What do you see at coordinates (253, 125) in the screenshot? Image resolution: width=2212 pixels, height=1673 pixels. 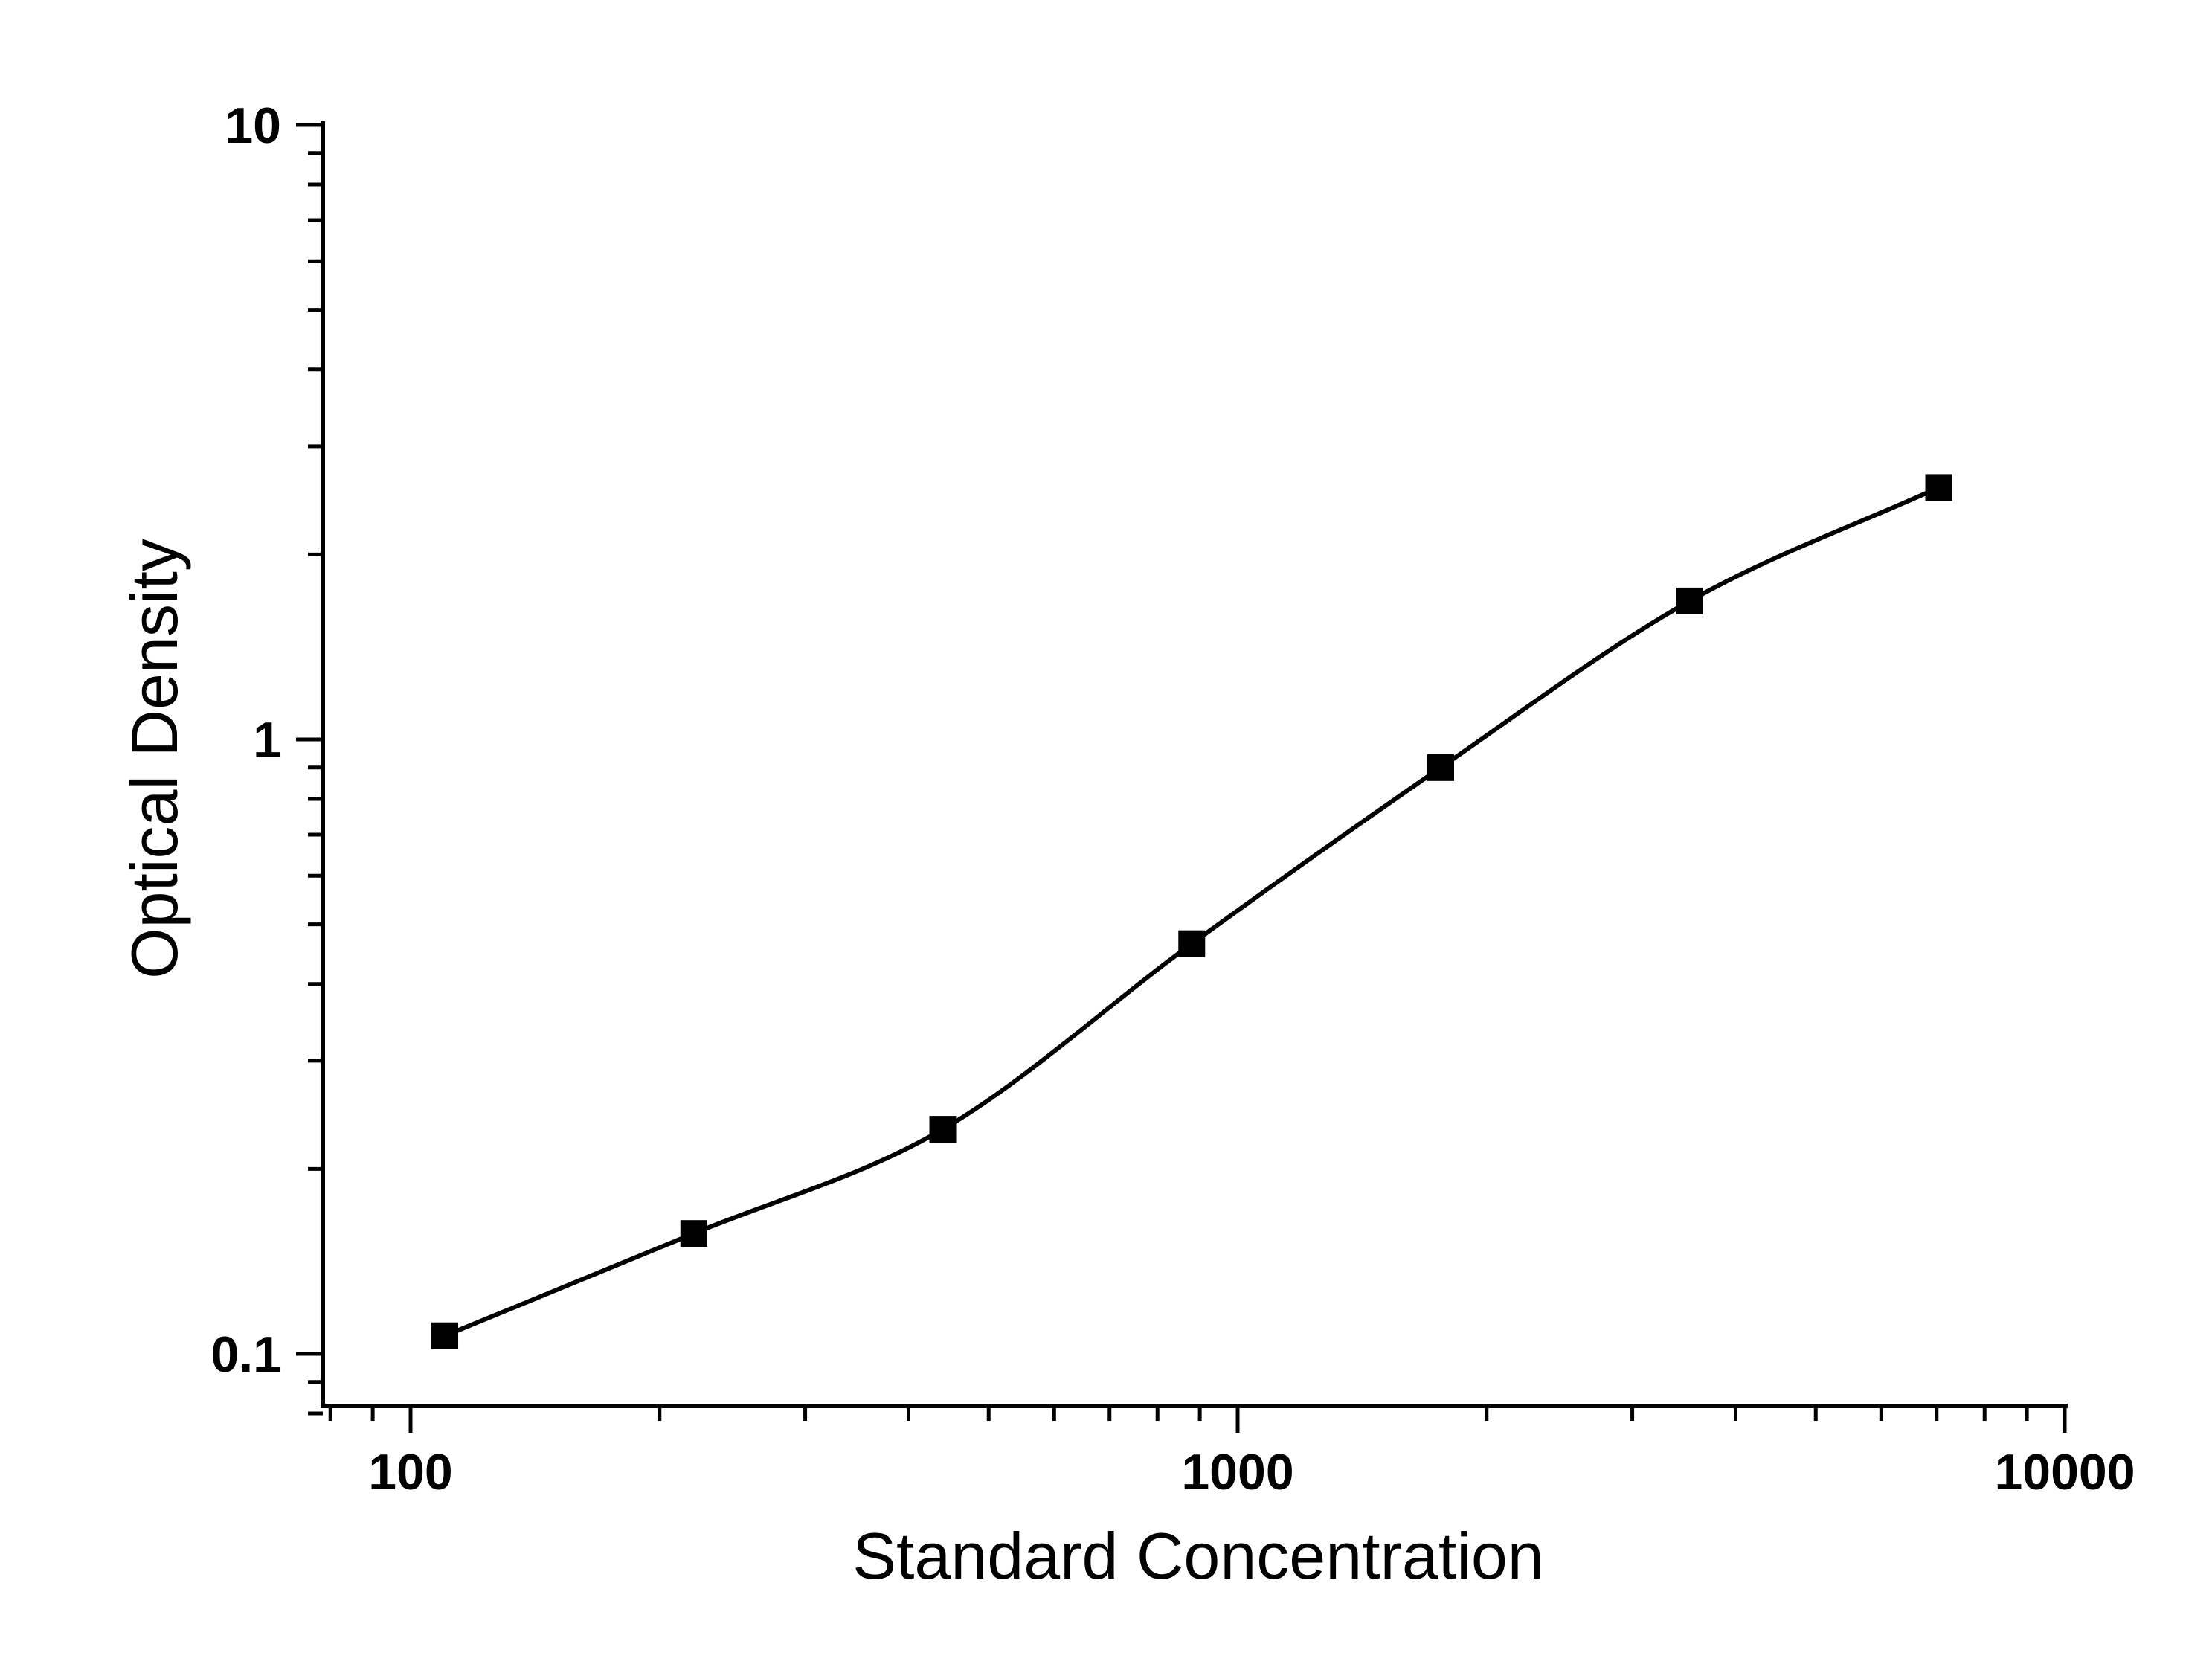 I see `y-tick-label: 10` at bounding box center [253, 125].